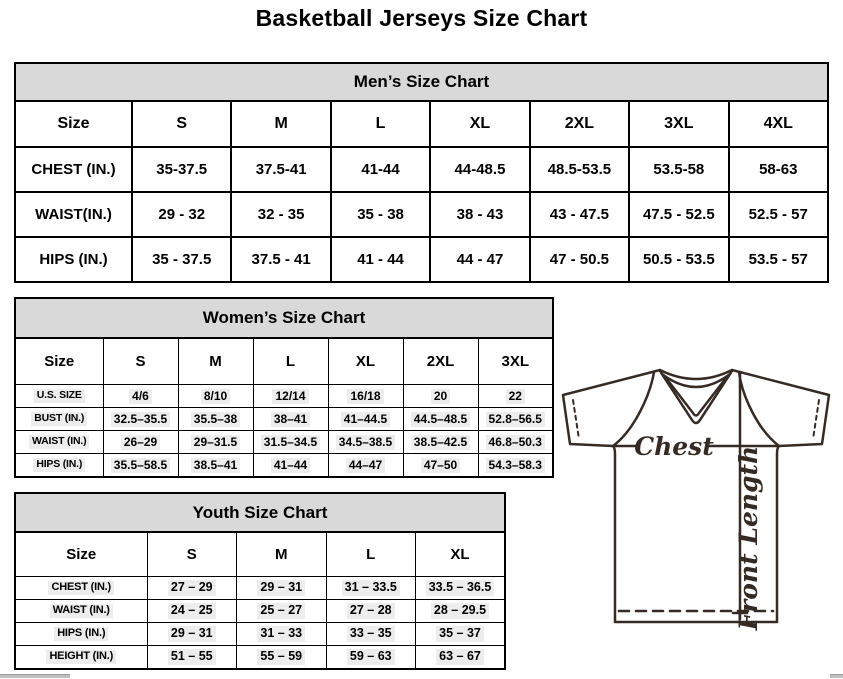 The height and width of the screenshot is (679, 843). What do you see at coordinates (59, 396) in the screenshot?
I see `row-label: U.S. SIZE` at bounding box center [59, 396].